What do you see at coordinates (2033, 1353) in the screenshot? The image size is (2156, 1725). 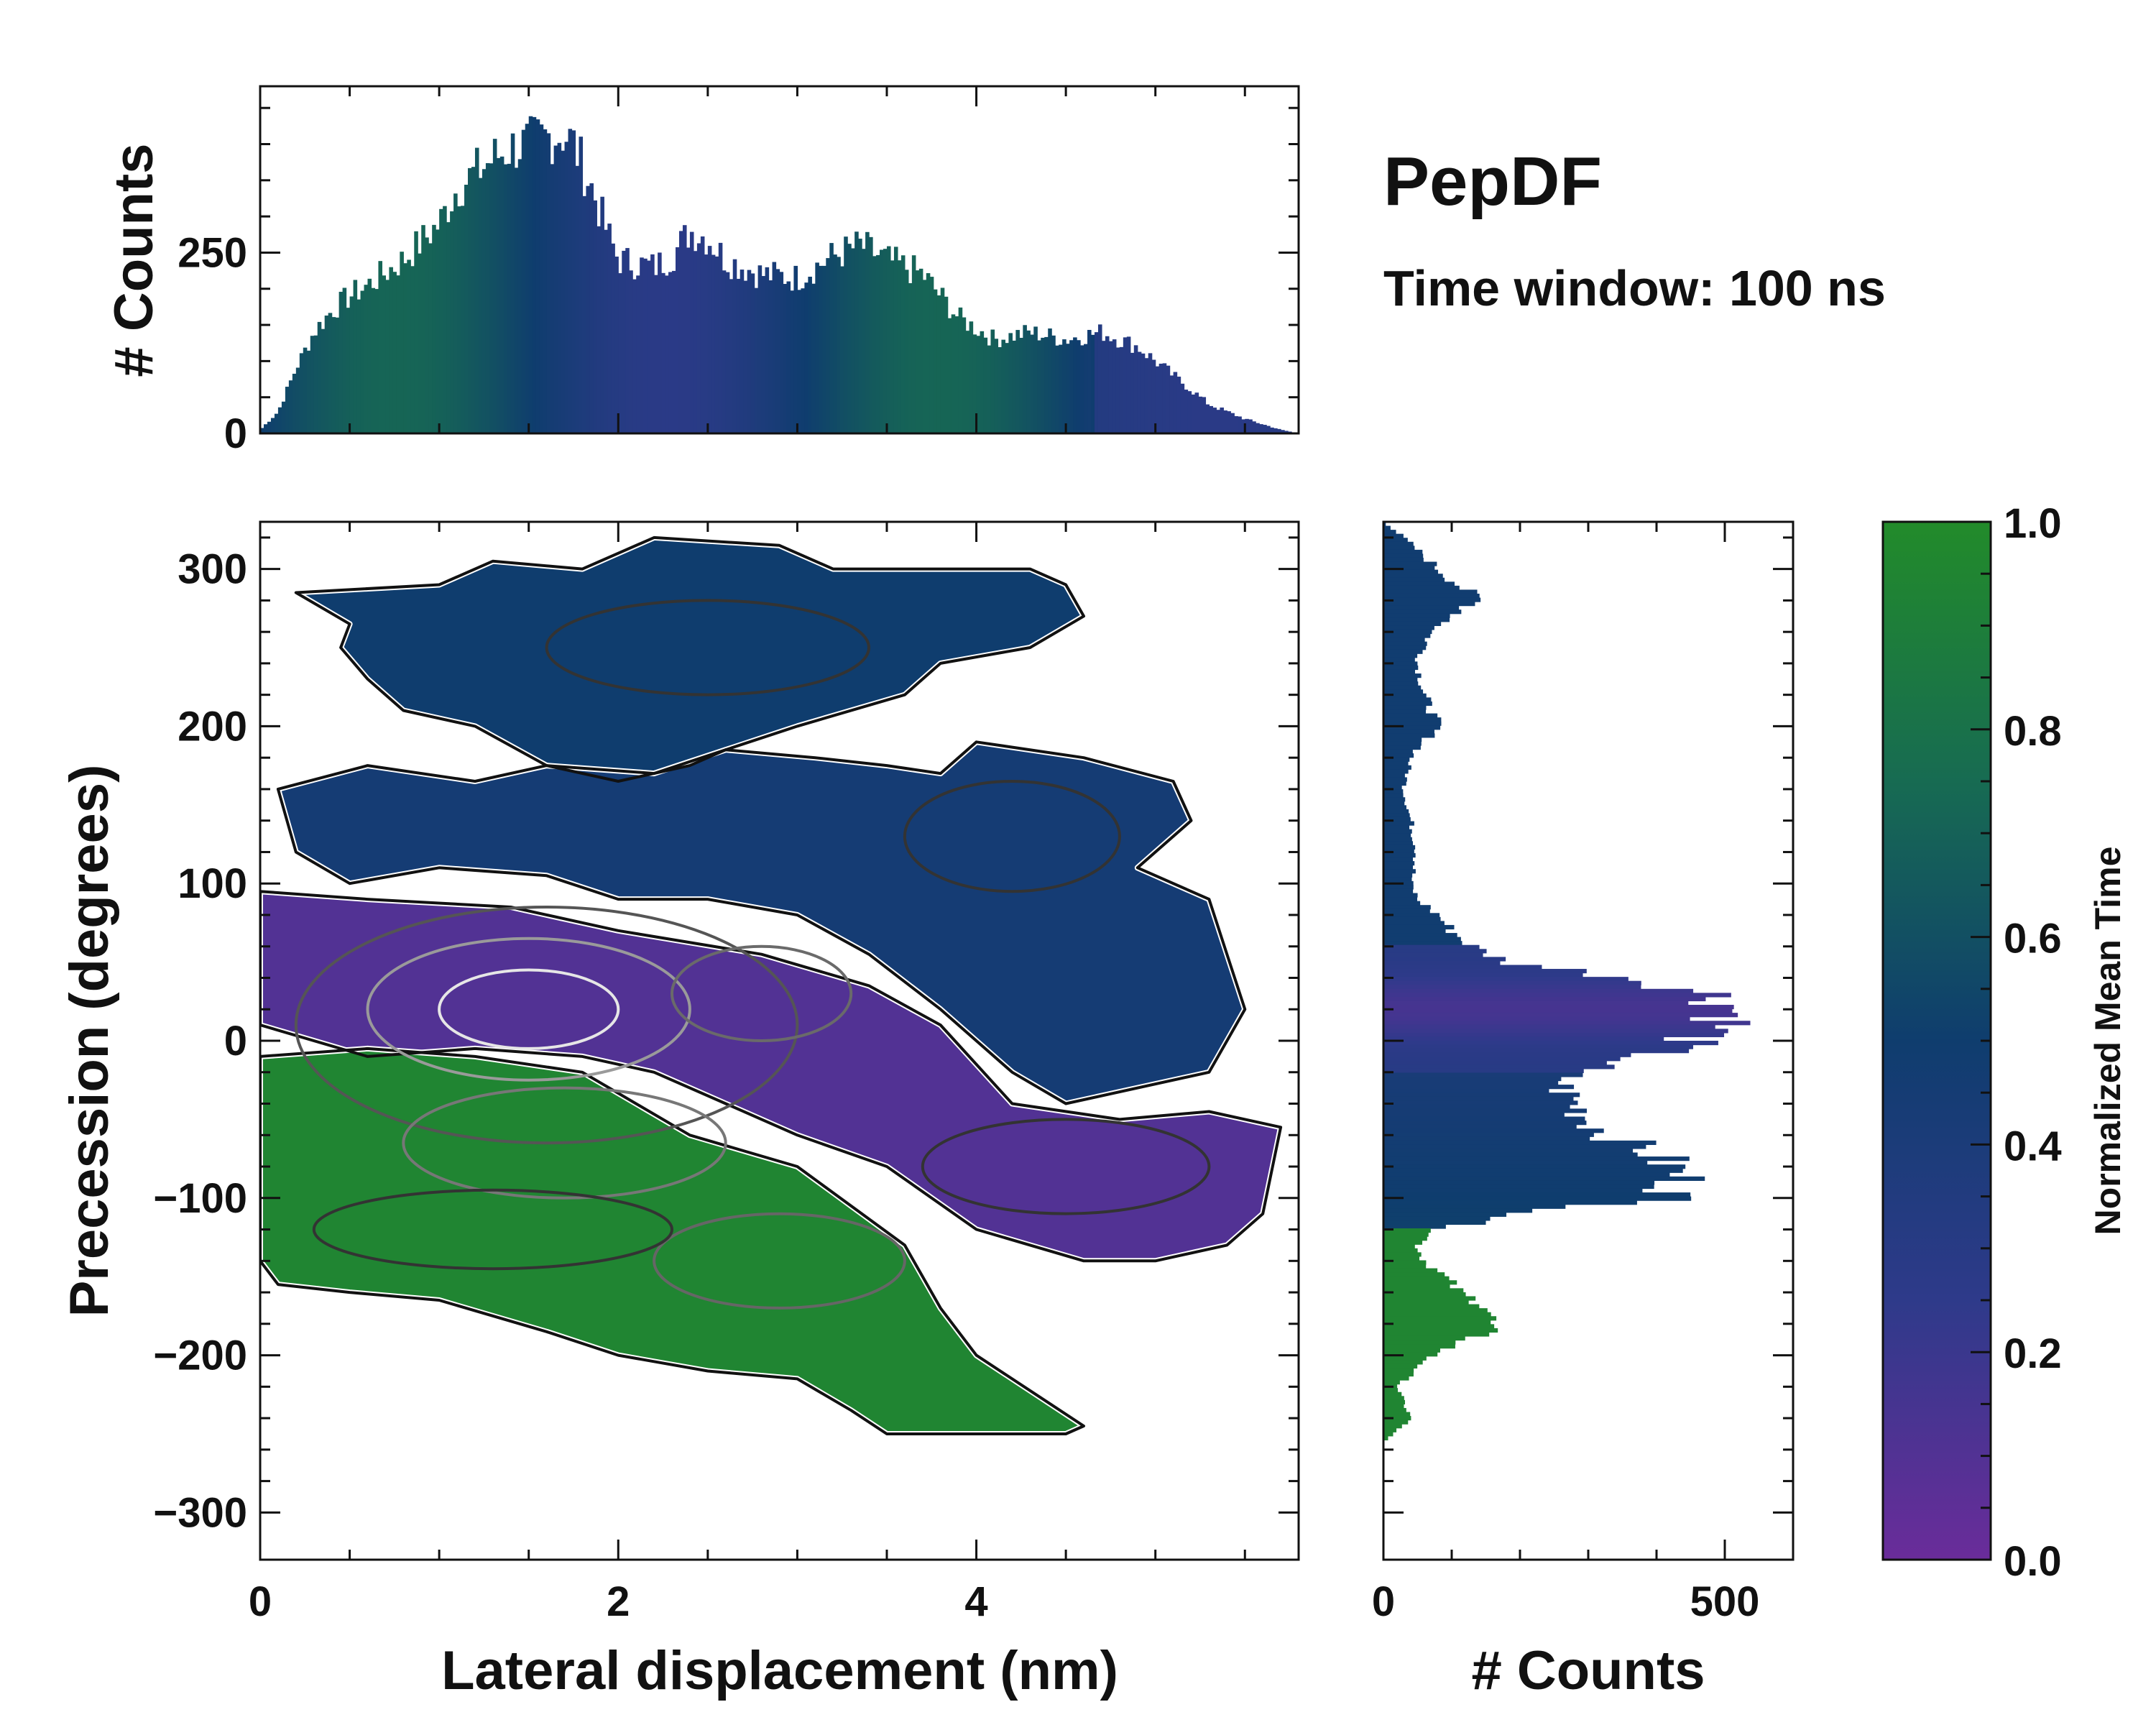 I see `tick-label: 0.2` at bounding box center [2033, 1353].